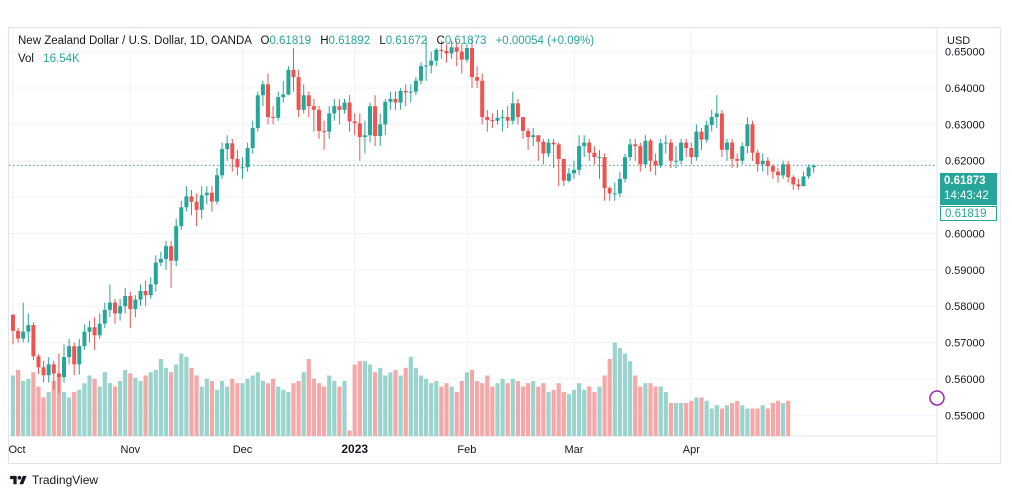  Describe the element at coordinates (937, 398) in the screenshot. I see `events-marker-icon` at that location.